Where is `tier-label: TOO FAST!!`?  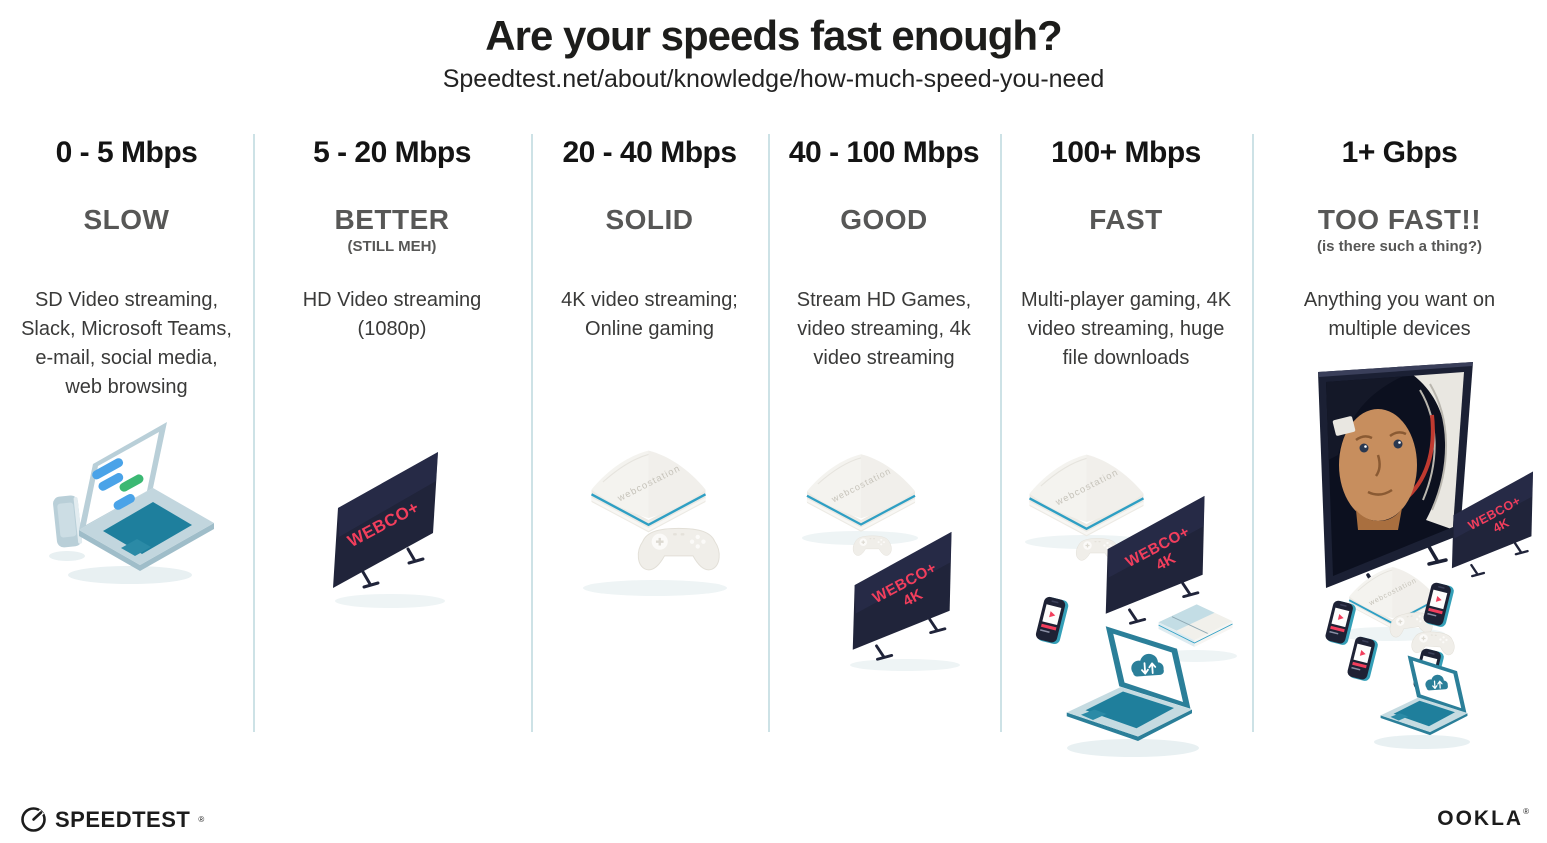
tier-label: TOO FAST!! is located at coordinates (1399, 219).